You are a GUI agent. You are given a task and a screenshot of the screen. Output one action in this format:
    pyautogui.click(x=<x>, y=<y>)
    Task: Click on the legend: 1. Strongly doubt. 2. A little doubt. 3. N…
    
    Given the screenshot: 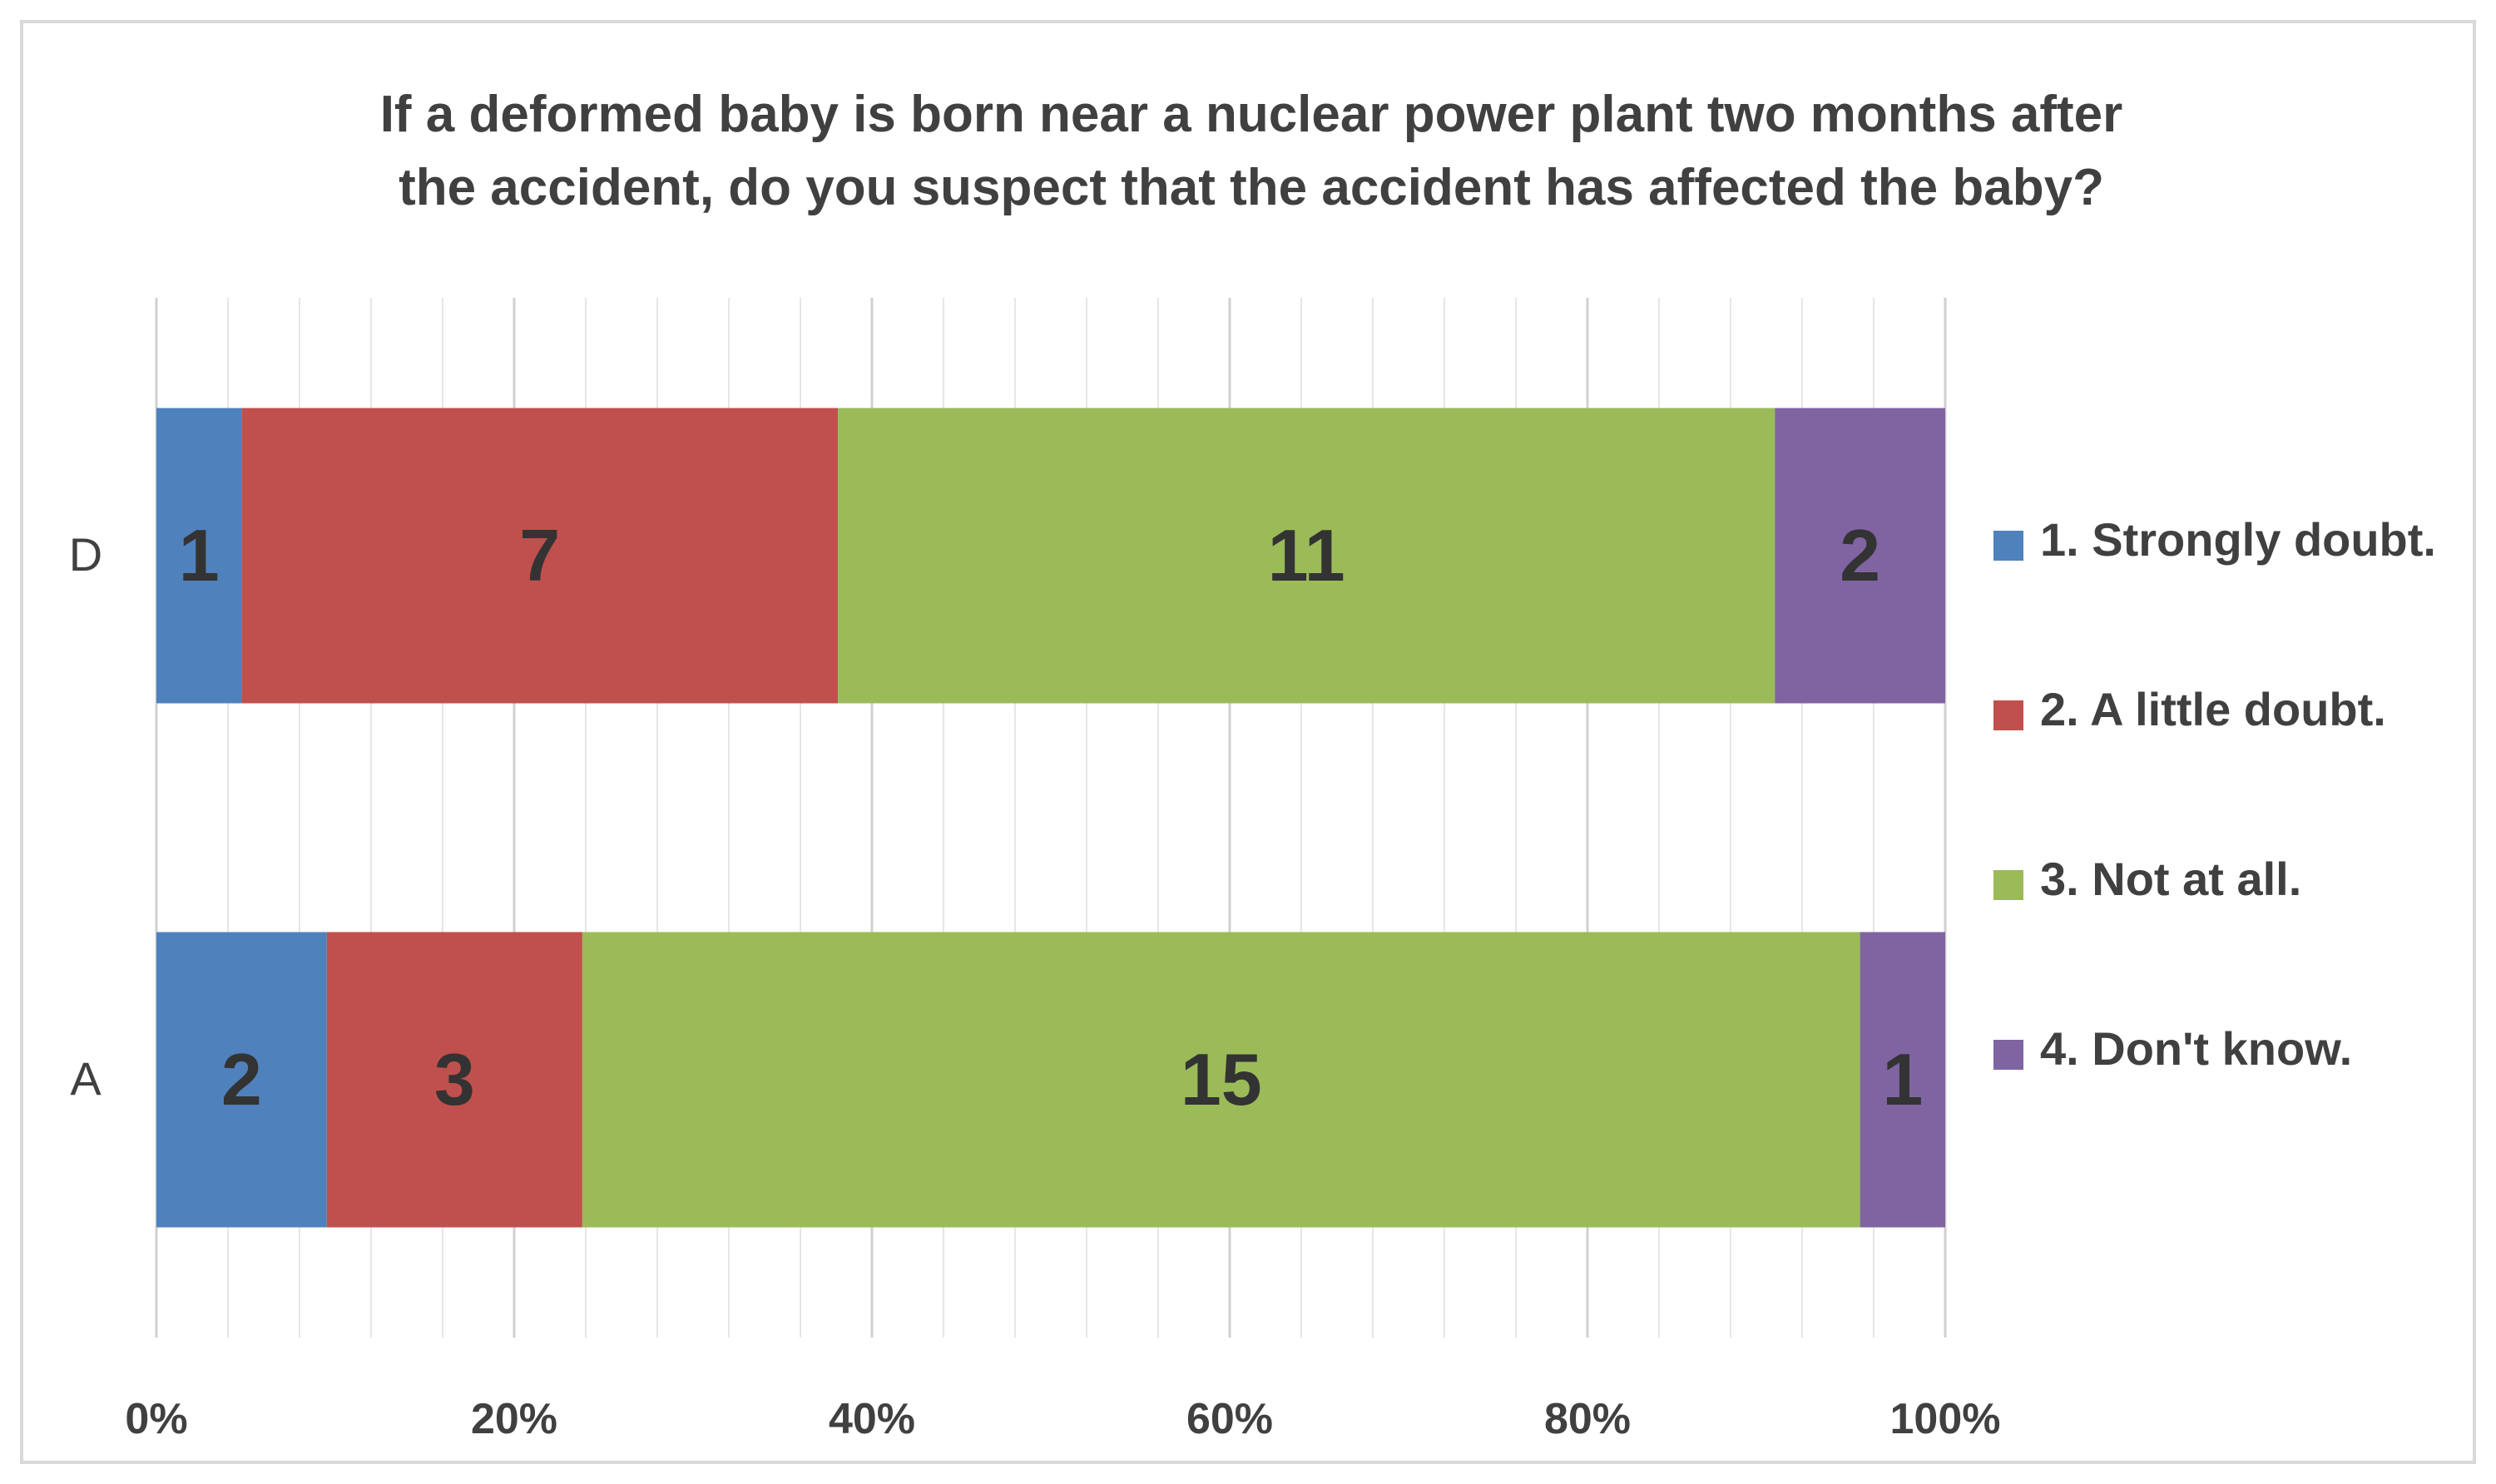 What is the action you would take?
    pyautogui.click(x=2214, y=794)
    